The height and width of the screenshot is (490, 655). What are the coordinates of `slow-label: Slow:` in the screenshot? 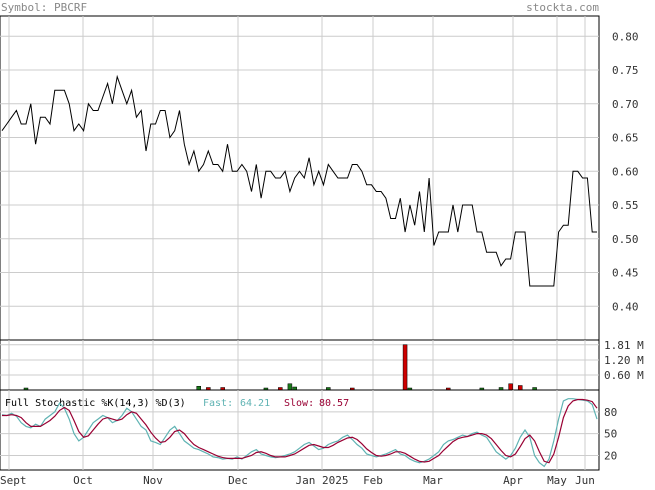 It's located at (299, 403).